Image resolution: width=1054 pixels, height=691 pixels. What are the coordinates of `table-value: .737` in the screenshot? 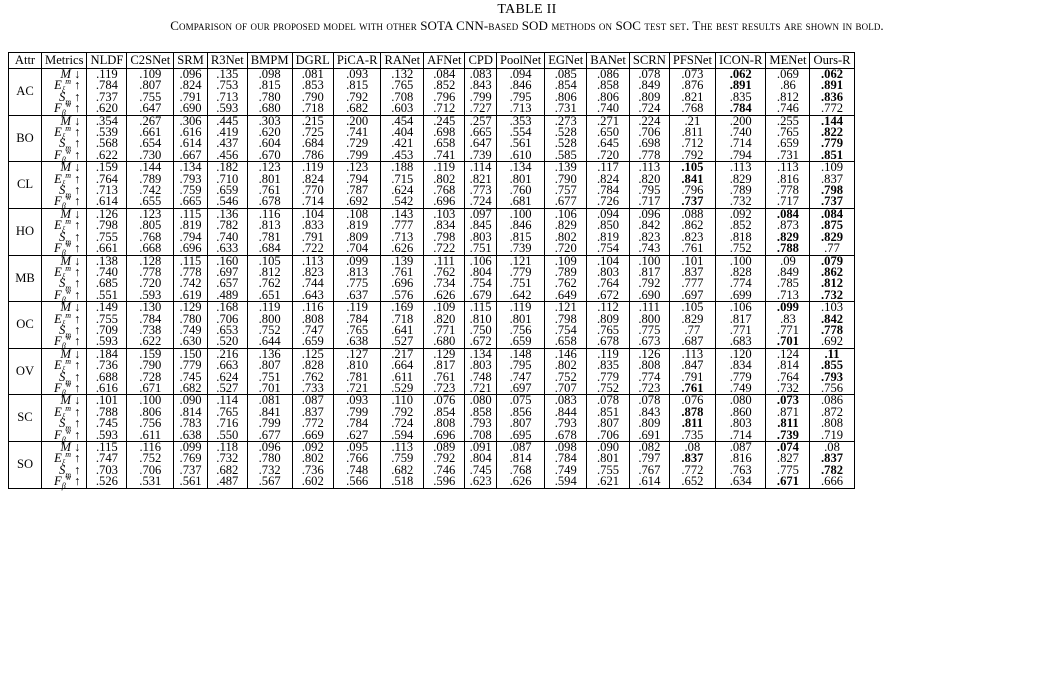 It's located at (832, 201).